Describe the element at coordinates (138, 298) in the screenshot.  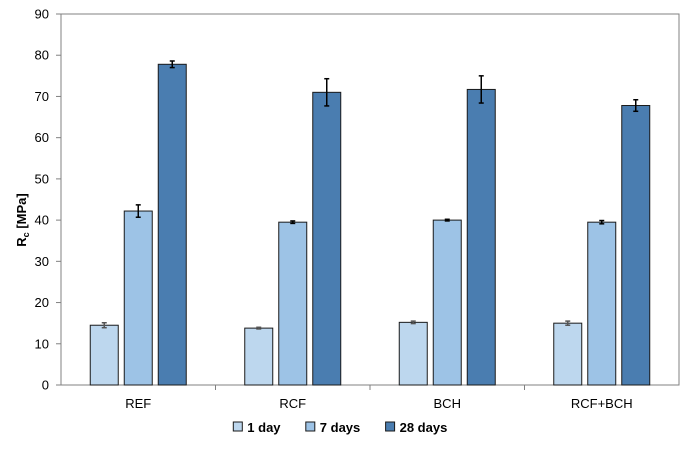
I see `bar-ref-7-days` at that location.